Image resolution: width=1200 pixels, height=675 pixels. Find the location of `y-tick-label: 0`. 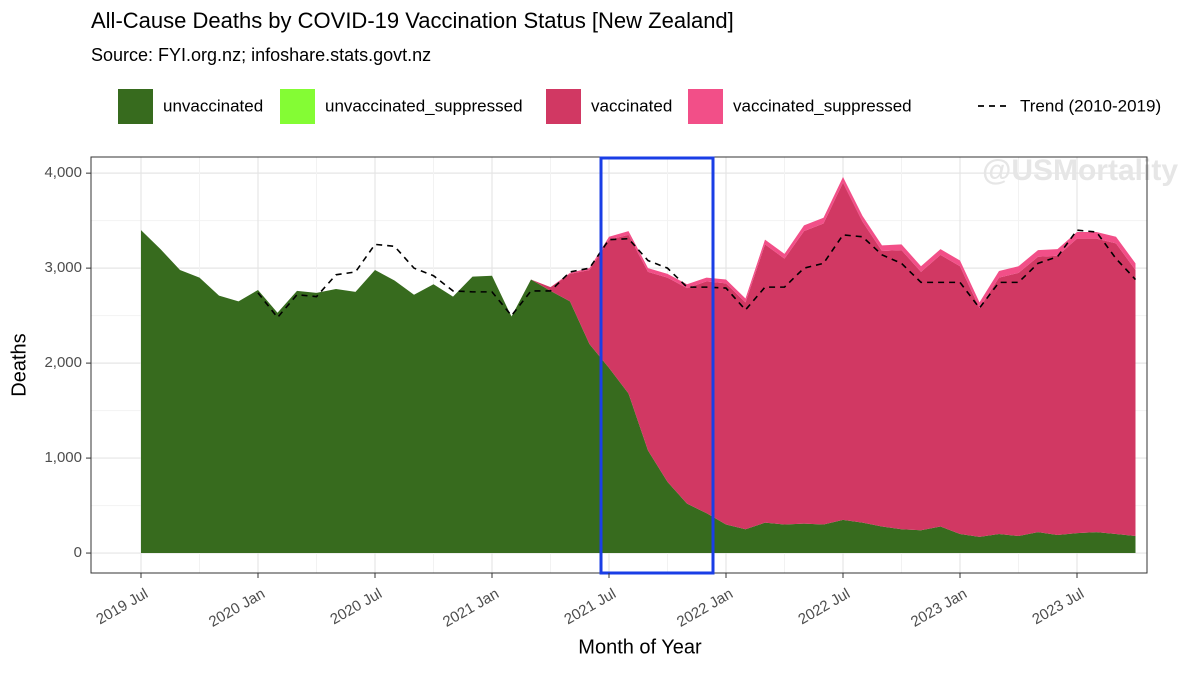

y-tick-label: 0 is located at coordinates (78, 552).